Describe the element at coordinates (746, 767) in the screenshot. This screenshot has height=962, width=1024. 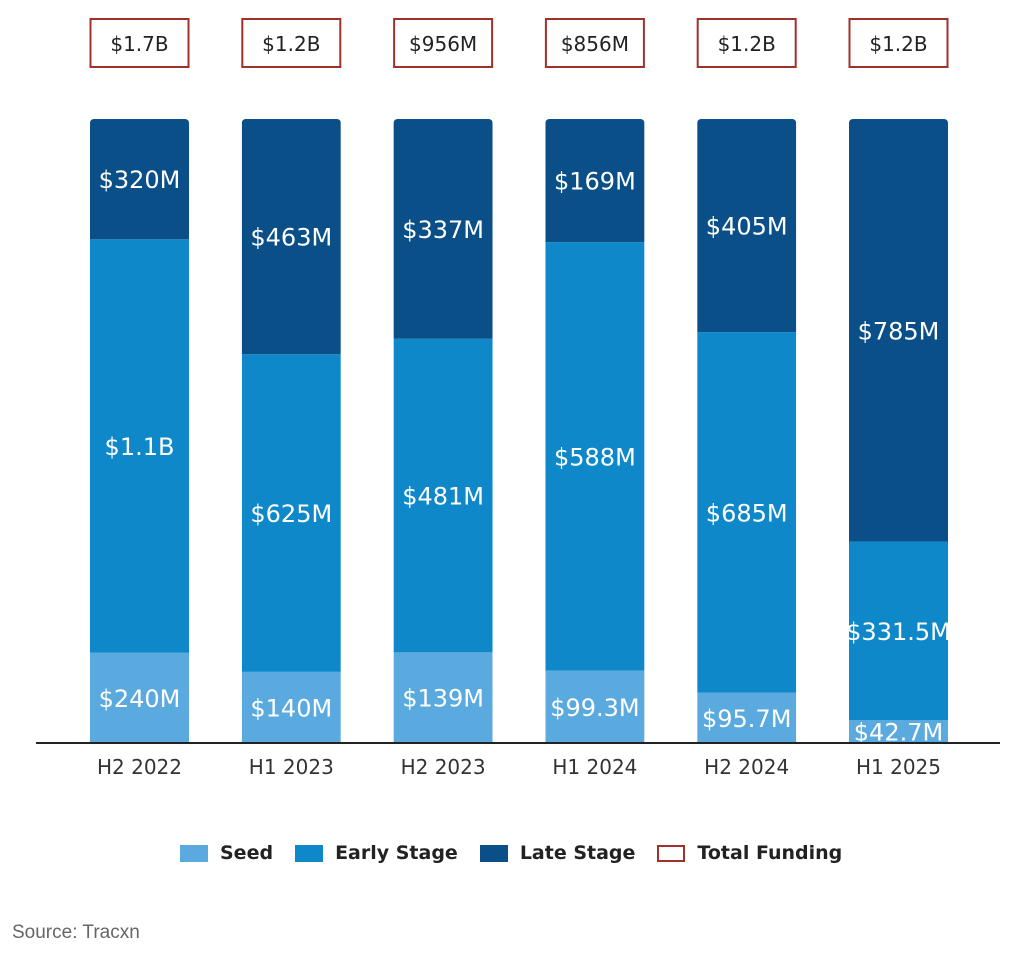
I see `x-tick-label: H2 2024` at that location.